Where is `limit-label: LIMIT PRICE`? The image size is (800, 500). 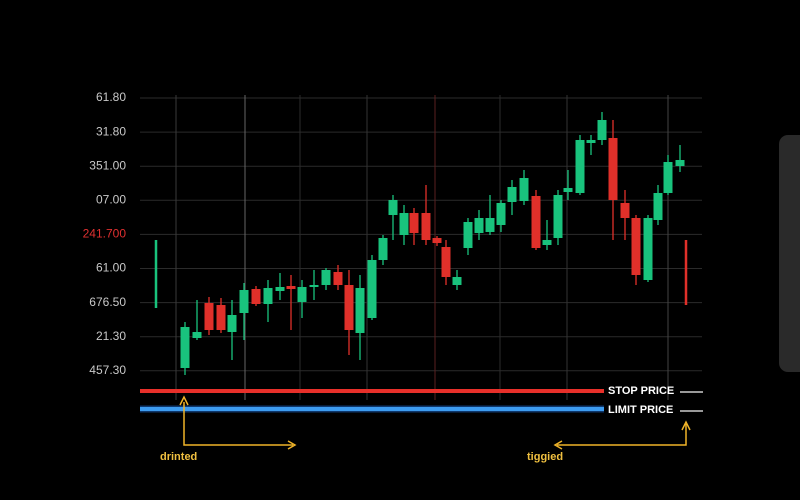
limit-label: LIMIT PRICE is located at coordinates (640, 410).